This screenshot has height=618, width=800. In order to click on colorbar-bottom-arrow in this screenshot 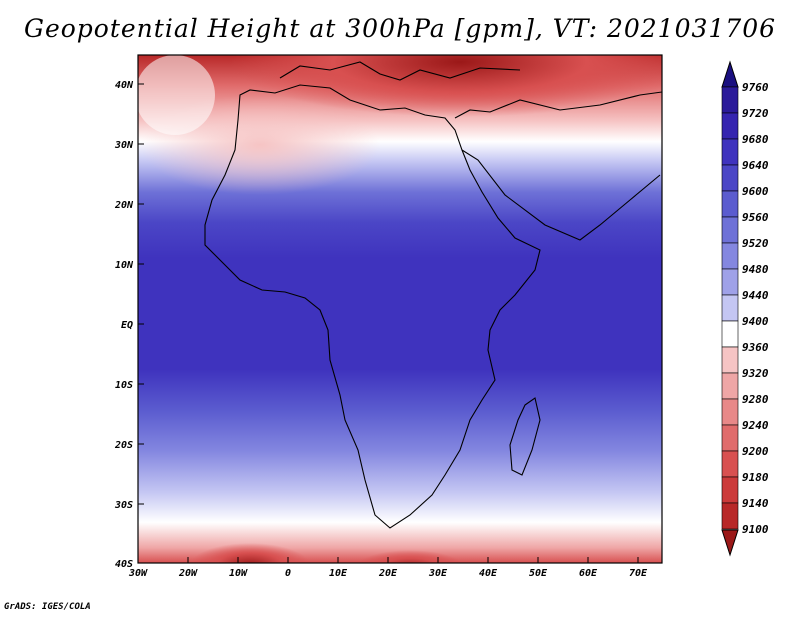, I will do `click(730, 543)`.